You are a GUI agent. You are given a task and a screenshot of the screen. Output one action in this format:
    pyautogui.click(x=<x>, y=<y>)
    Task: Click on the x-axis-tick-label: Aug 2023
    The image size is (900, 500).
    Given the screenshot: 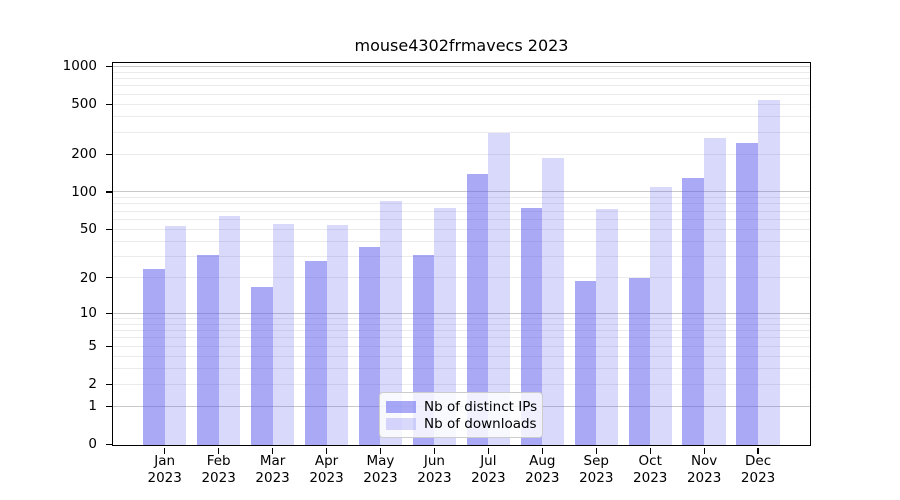 What is the action you would take?
    pyautogui.click(x=542, y=470)
    